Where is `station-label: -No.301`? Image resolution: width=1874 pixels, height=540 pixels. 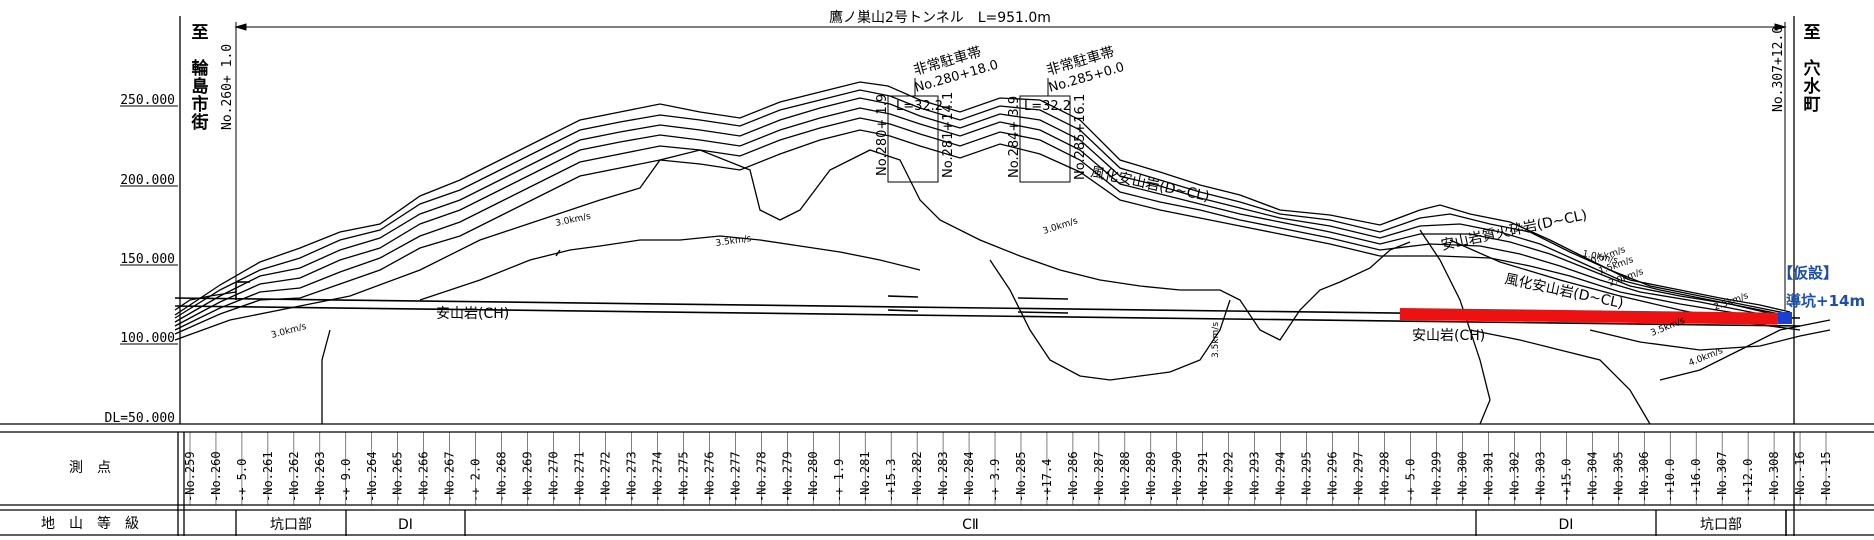
station-label: -No.301 is located at coordinates (1488, 476).